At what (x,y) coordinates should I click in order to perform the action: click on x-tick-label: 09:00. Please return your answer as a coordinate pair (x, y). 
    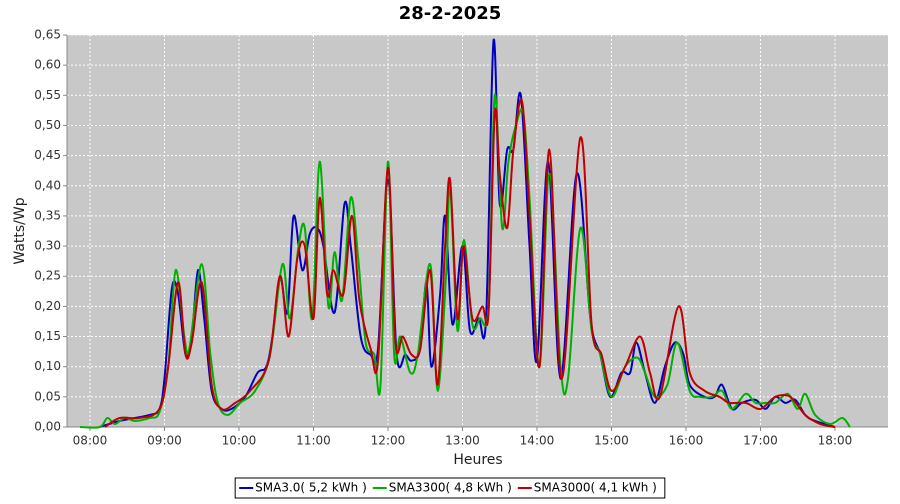
    Looking at the image, I should click on (164, 441).